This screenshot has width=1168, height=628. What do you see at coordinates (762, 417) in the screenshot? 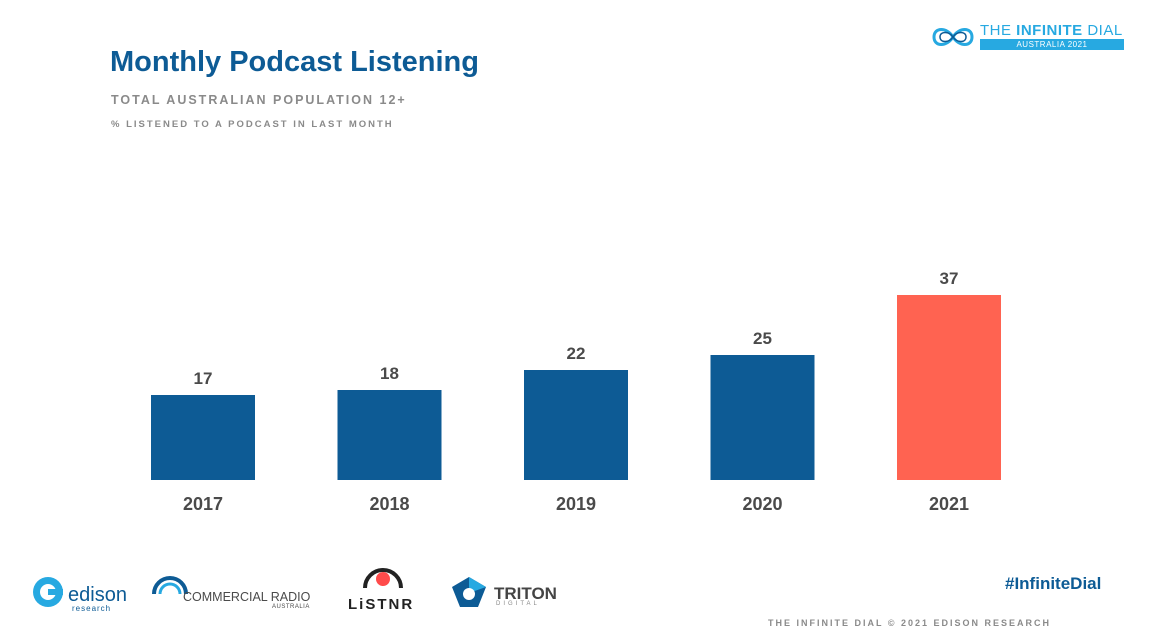
I see `bar-2020` at bounding box center [762, 417].